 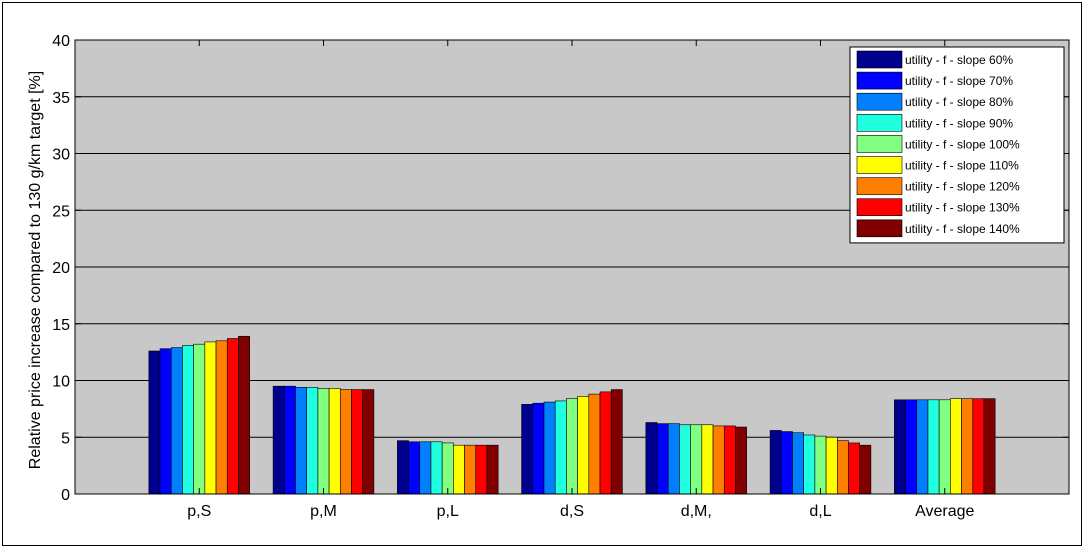 I want to click on y-tick-label: 35, so click(x=61, y=98).